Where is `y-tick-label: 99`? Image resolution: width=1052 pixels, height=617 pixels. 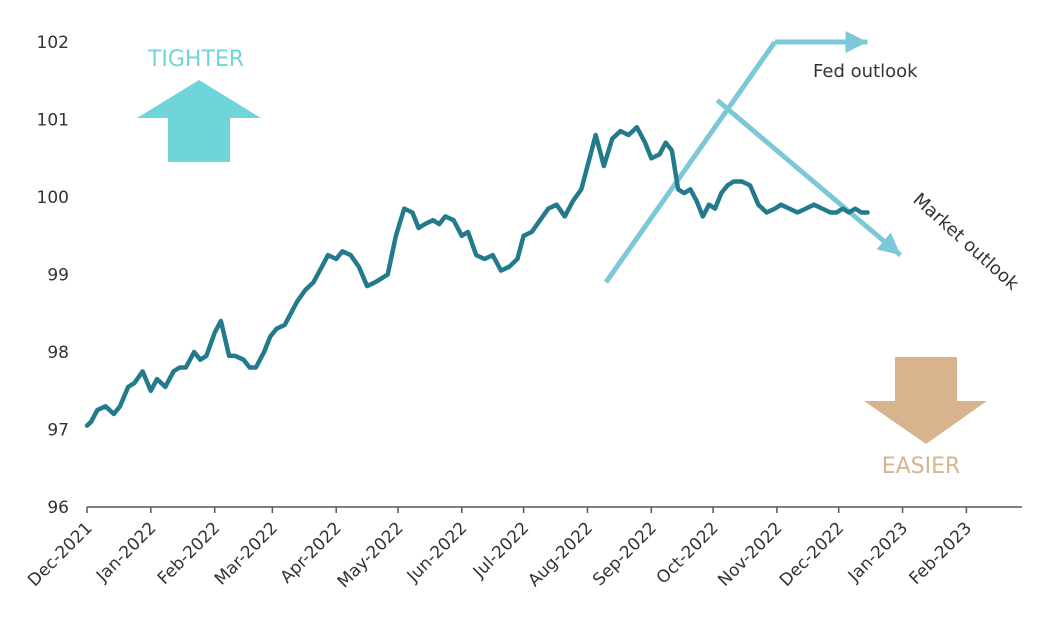
y-tick-label: 99 is located at coordinates (58, 276).